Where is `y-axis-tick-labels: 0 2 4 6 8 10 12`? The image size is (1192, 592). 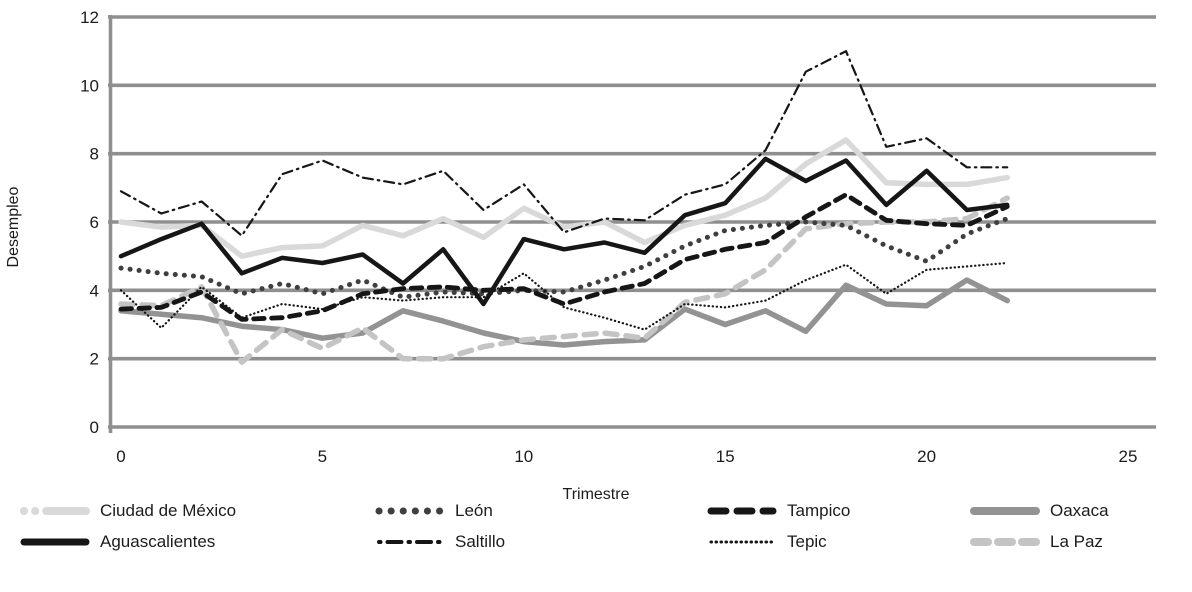 y-axis-tick-labels: 0 2 4 6 8 10 12 is located at coordinates (89, 222).